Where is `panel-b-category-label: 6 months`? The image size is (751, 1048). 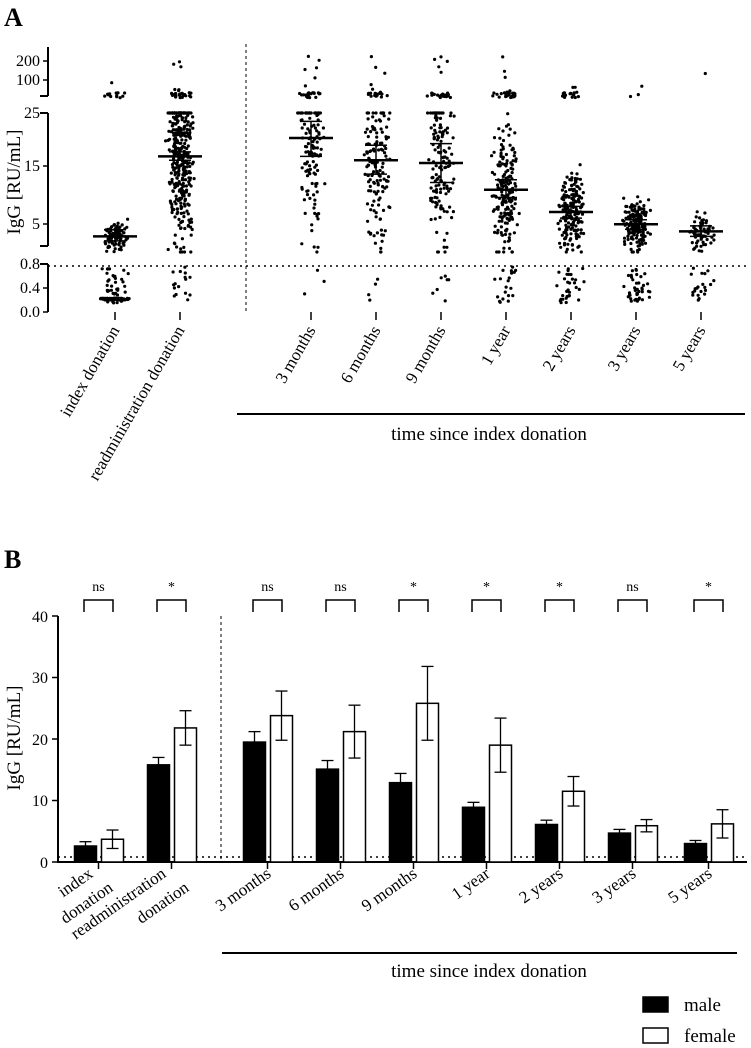
panel-b-category-label: 6 months is located at coordinates (316, 890).